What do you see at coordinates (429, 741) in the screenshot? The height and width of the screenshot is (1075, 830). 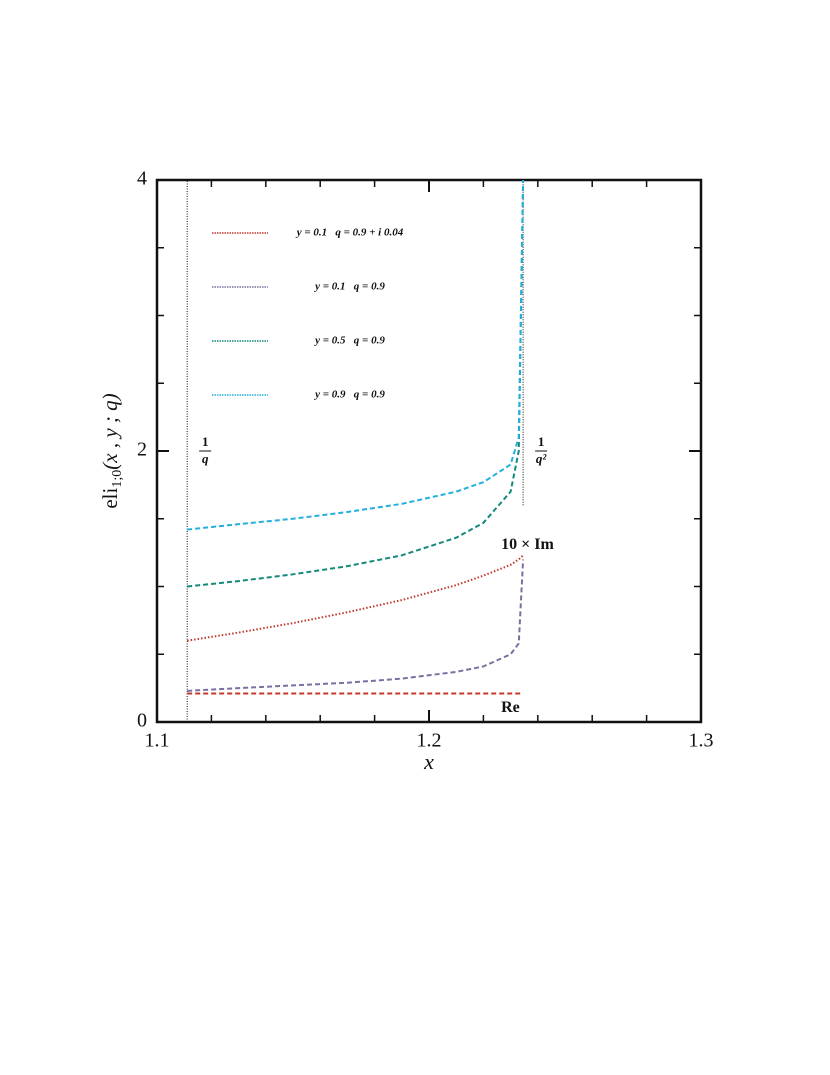 I see `x-tick-label: 1.2` at bounding box center [429, 741].